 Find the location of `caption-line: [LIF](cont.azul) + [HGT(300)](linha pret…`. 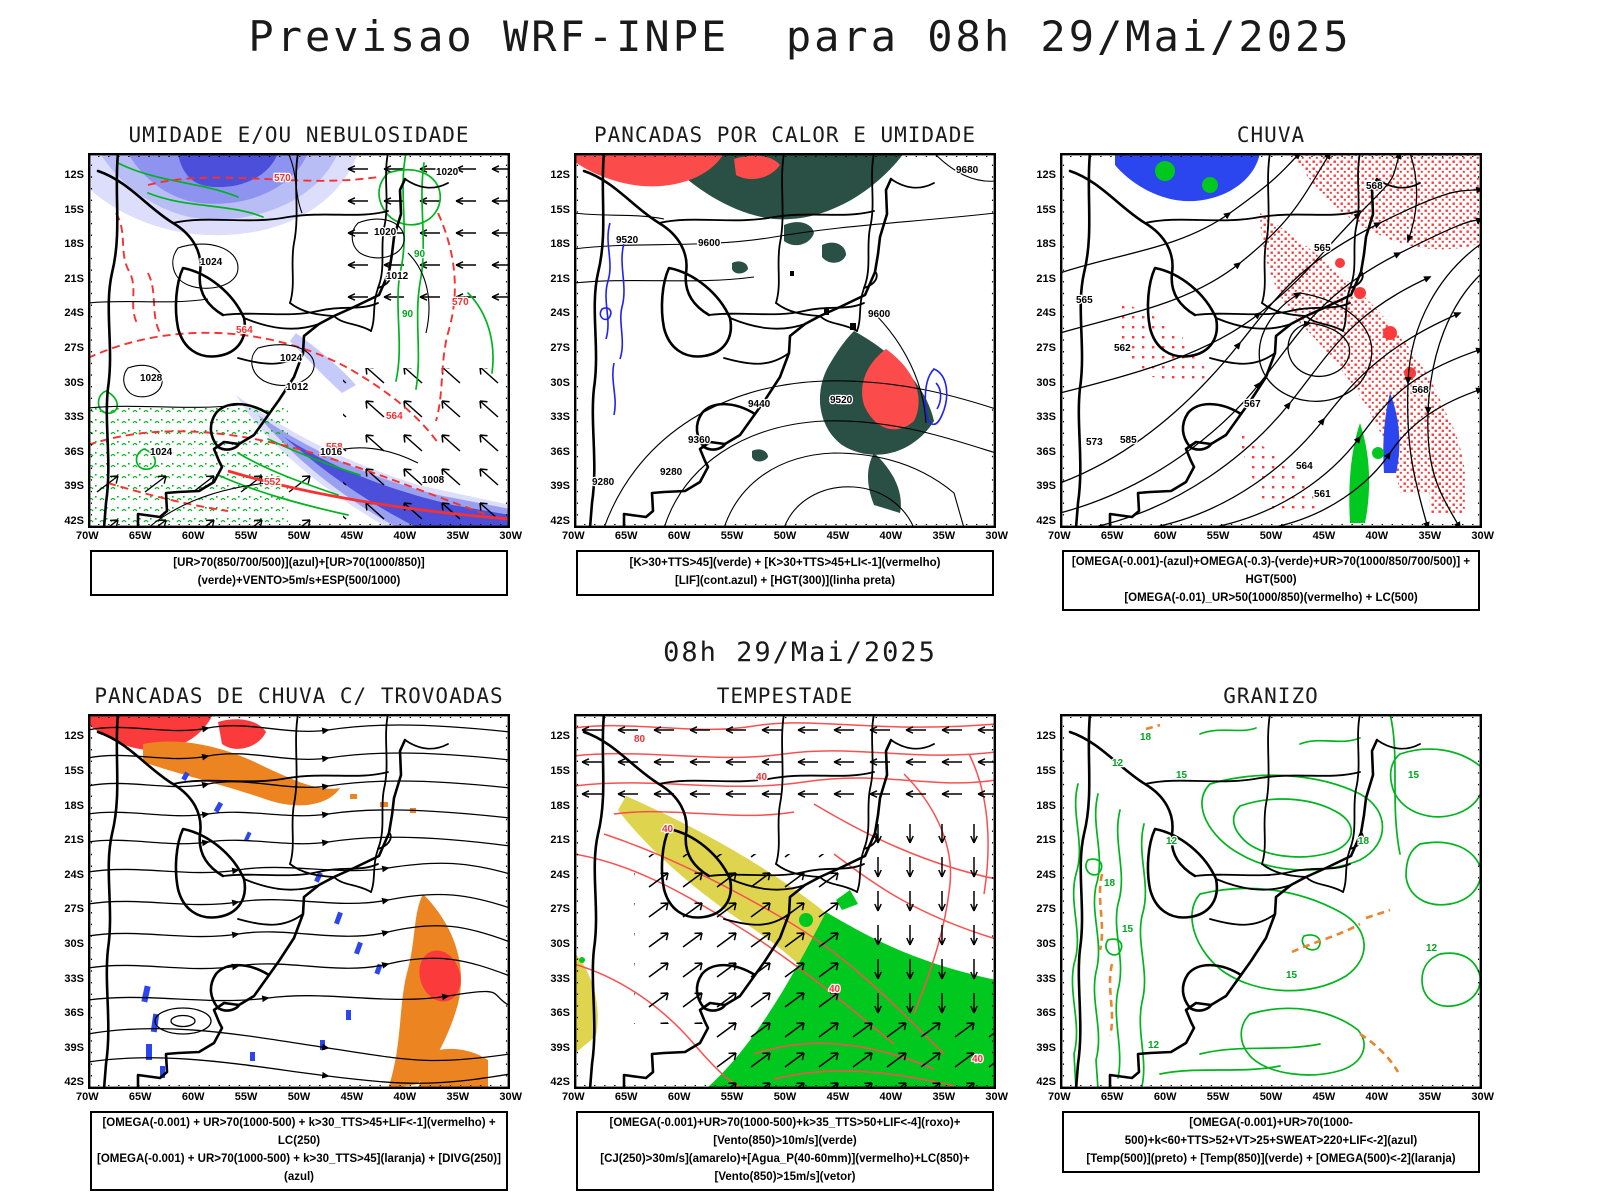

caption-line: [LIF](cont.azul) + [HGT(300)](linha pret… is located at coordinates (785, 581).